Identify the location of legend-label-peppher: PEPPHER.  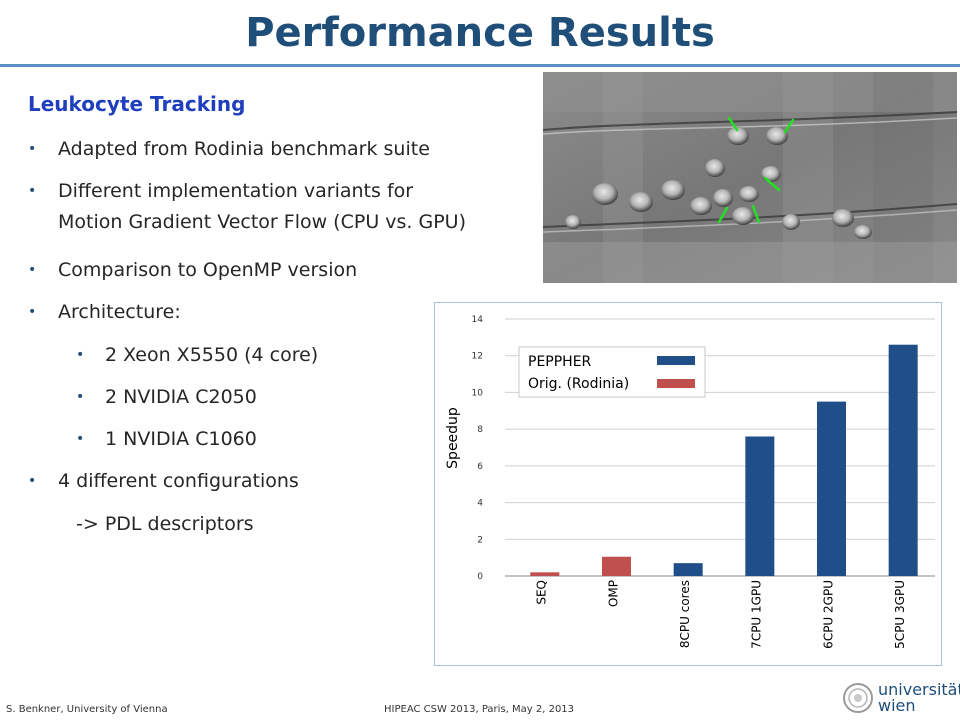
(560, 362).